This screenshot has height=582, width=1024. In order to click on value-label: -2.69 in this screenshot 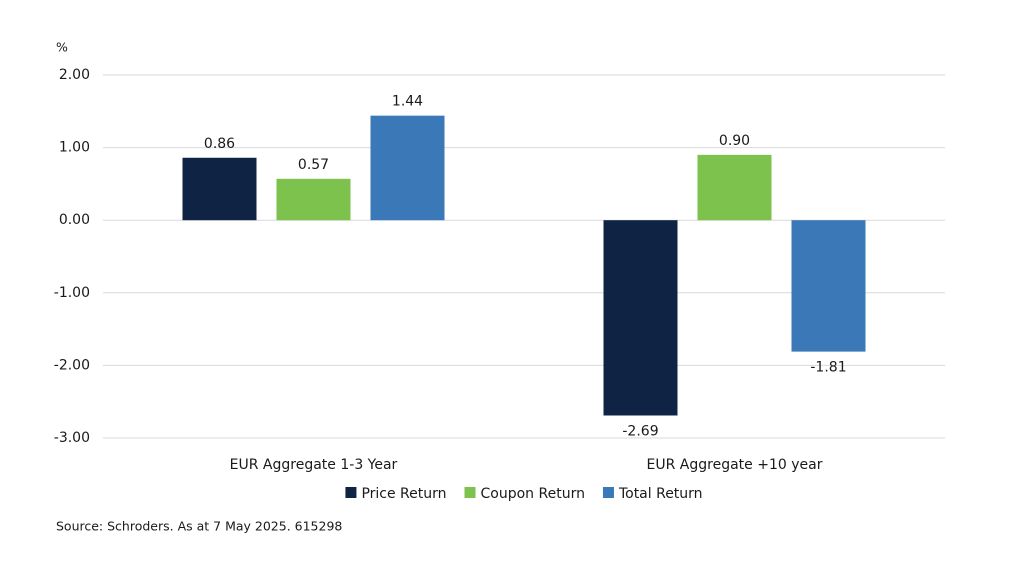, I will do `click(640, 431)`.